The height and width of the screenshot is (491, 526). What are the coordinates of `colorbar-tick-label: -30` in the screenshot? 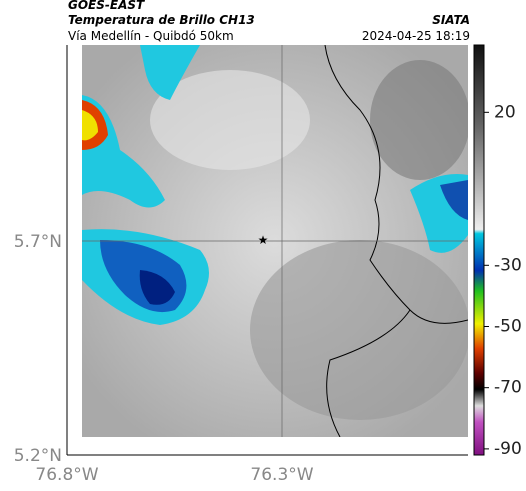 It's located at (508, 265).